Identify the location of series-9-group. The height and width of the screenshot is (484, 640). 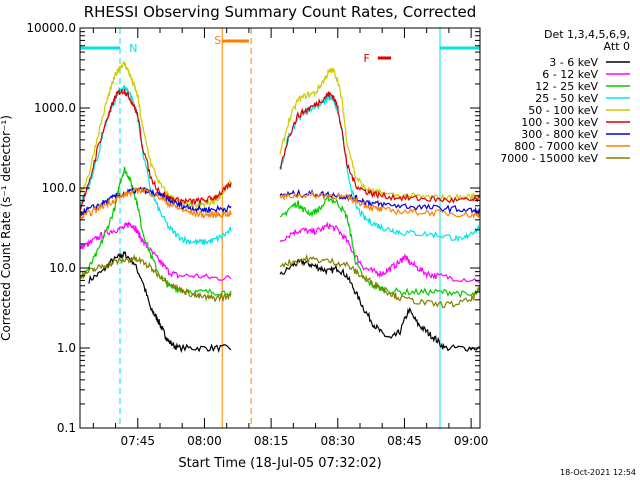
(280, 281).